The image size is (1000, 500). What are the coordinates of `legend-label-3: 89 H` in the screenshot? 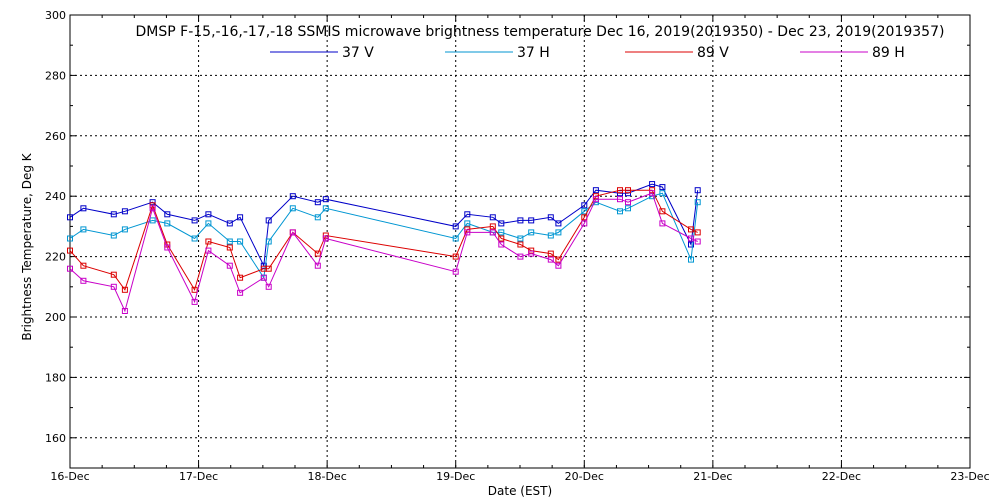 It's located at (888, 53).